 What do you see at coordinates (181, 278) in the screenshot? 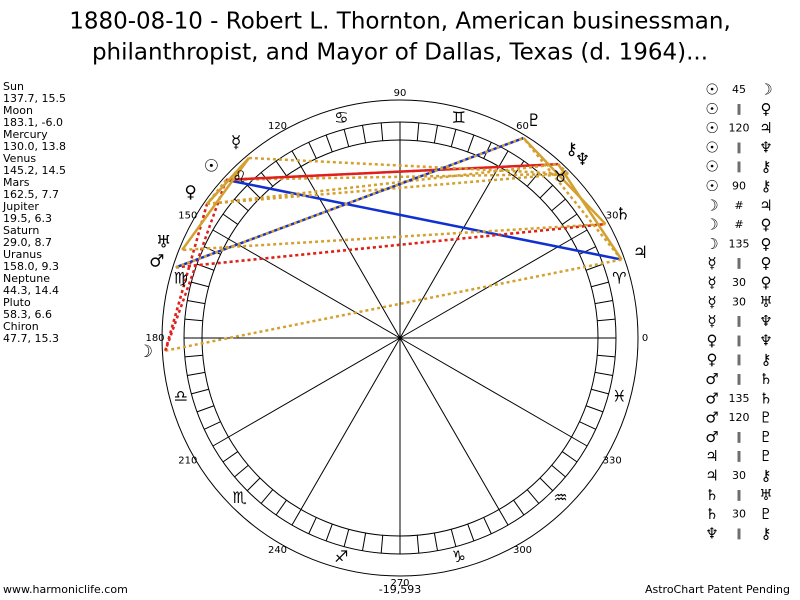
I see `zodiac-sign: ♍` at bounding box center [181, 278].